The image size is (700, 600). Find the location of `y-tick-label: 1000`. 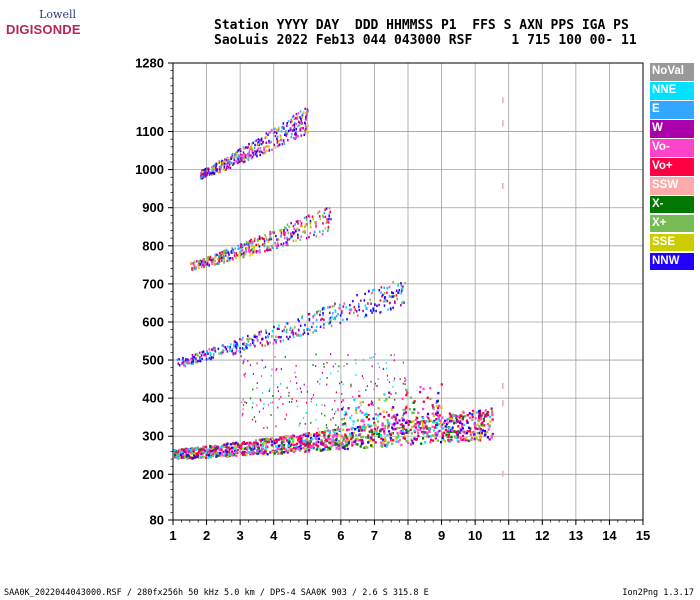

y-tick-label: 1000 is located at coordinates (149, 169).